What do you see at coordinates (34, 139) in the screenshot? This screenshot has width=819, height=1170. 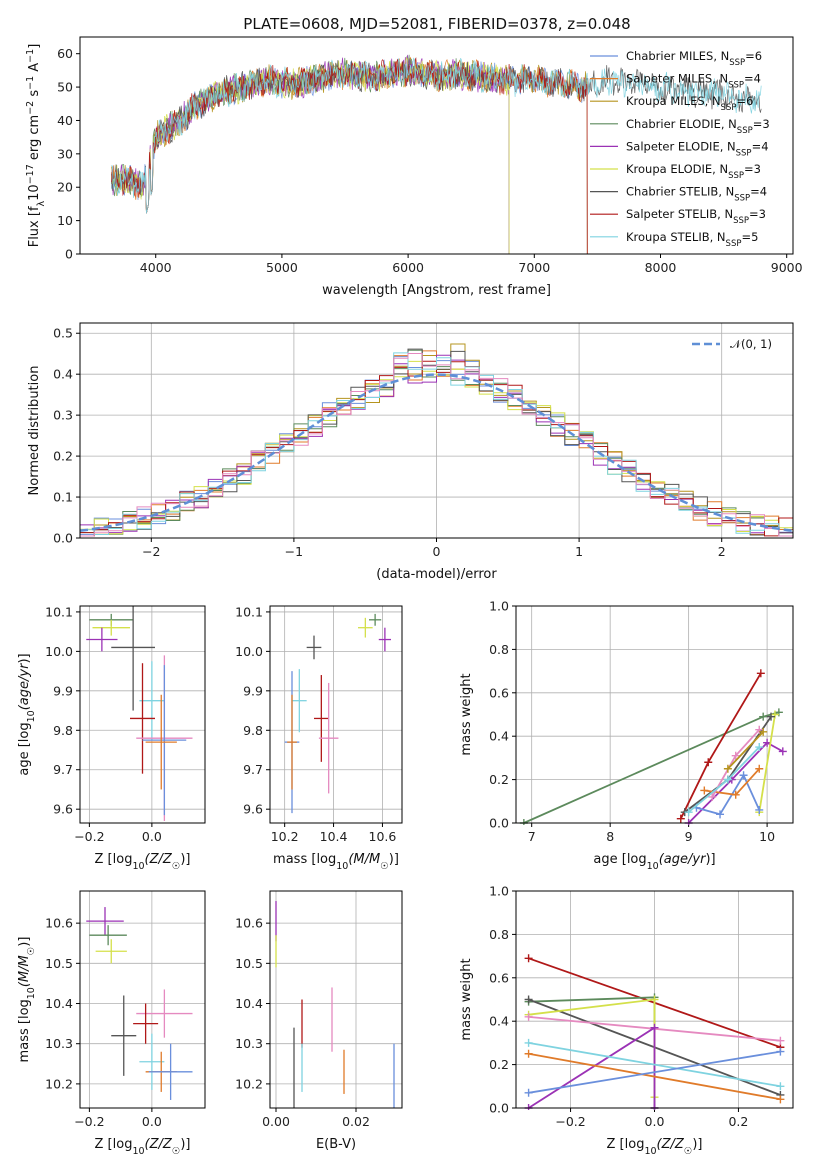 I see `y-axis-label-part: erg cm` at bounding box center [34, 139].